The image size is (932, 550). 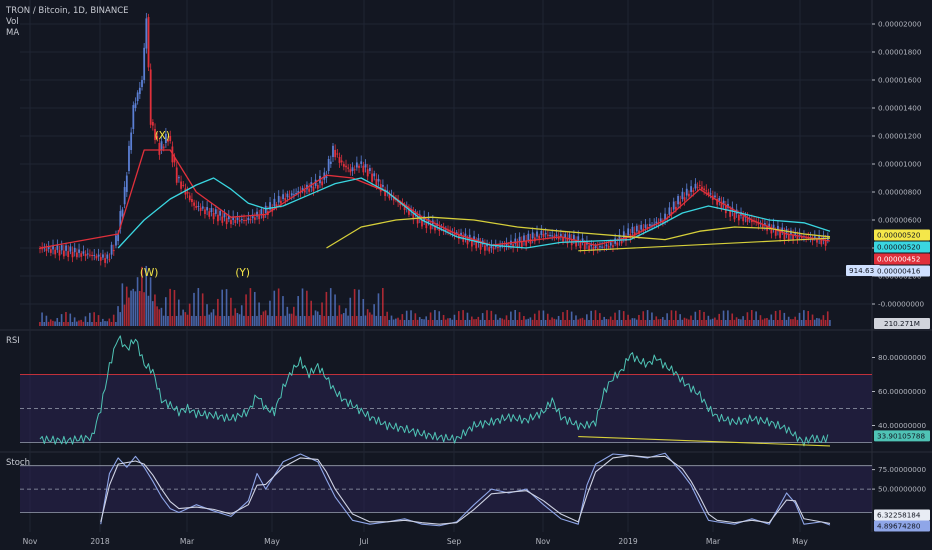 What do you see at coordinates (900, 192) in the screenshot?
I see `y-tick-label: 0.00000800` at bounding box center [900, 192].